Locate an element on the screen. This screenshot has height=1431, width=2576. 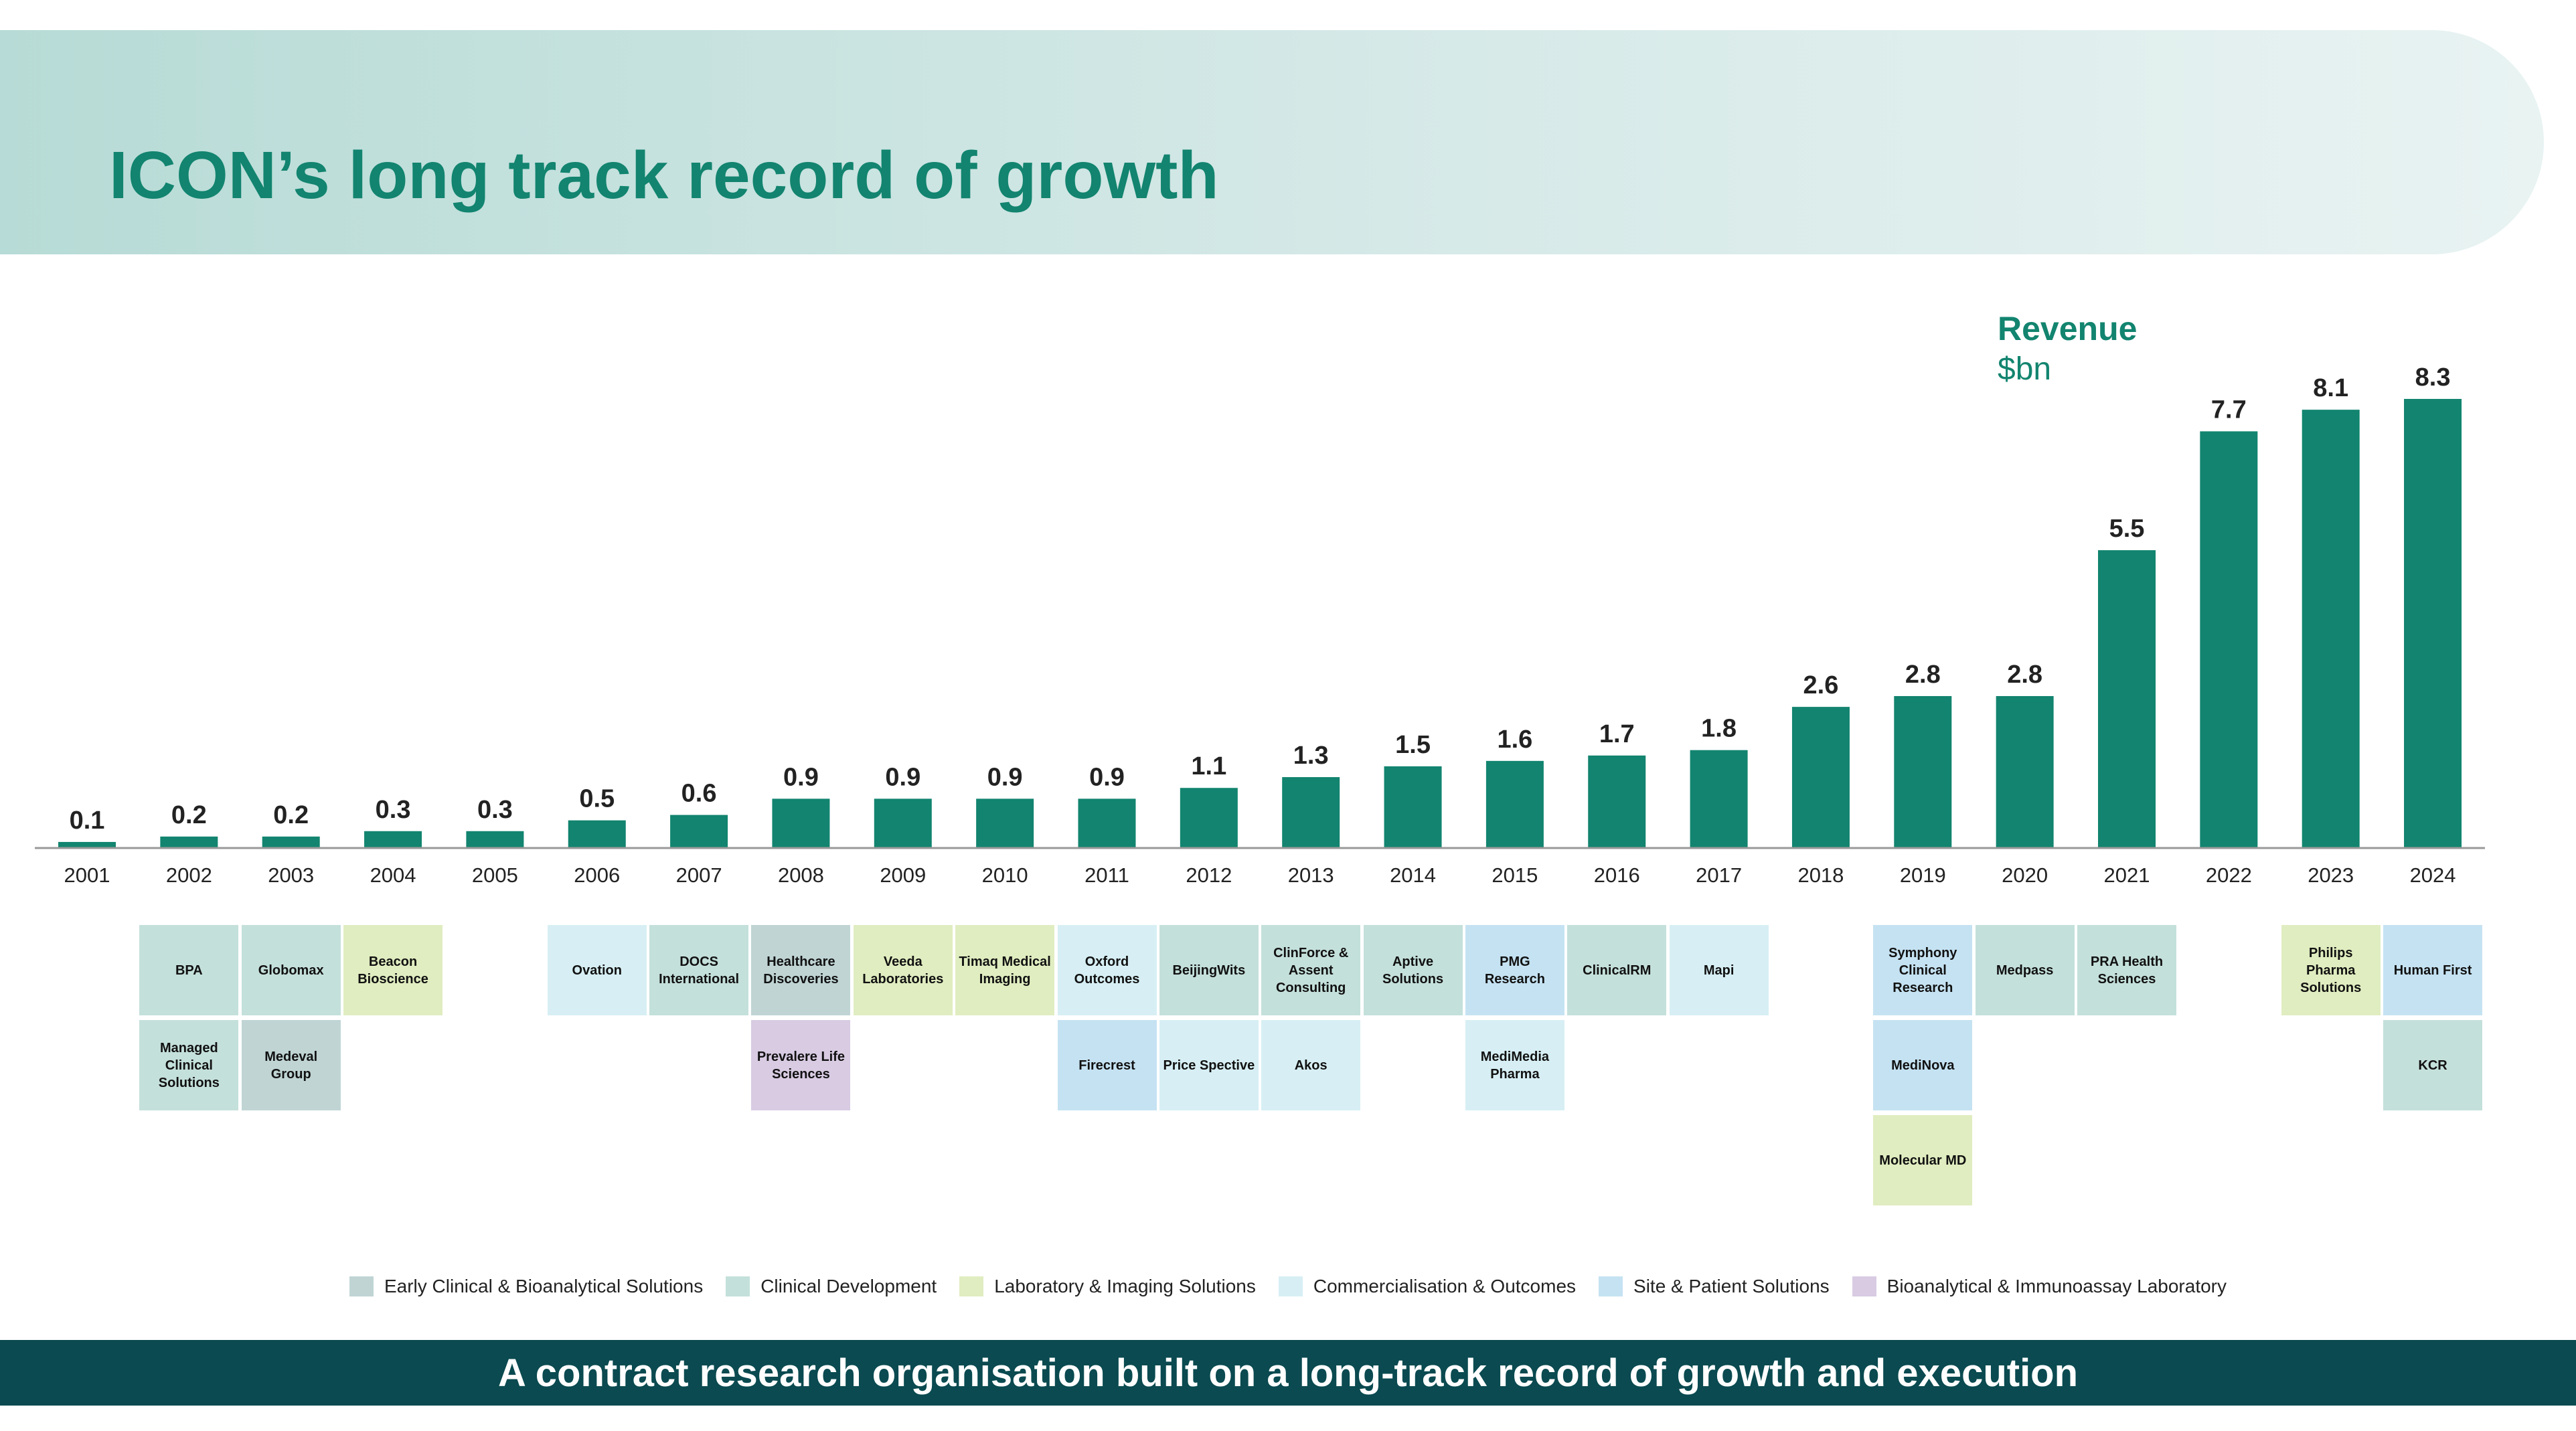
legend-label: Laboratory & Imaging Solutions is located at coordinates (1125, 1286).